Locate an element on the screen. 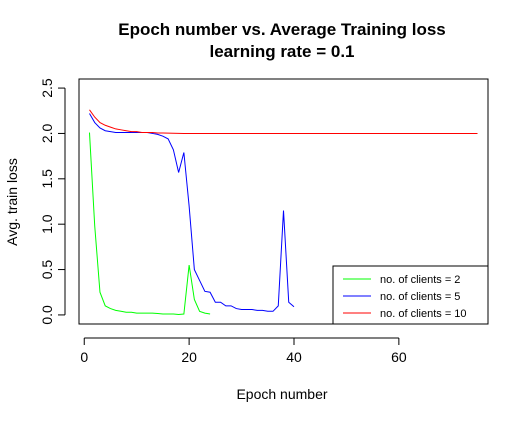 This screenshot has width=527, height=424. y-tick-label: 0.0 is located at coordinates (47, 315).